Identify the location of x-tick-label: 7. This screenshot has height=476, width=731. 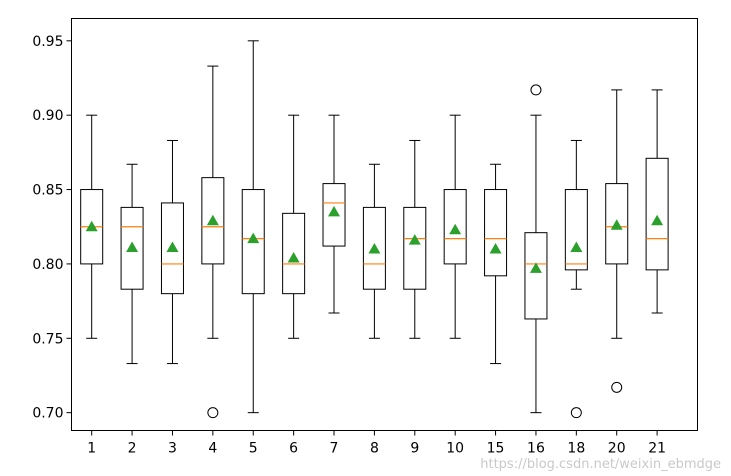
(334, 449).